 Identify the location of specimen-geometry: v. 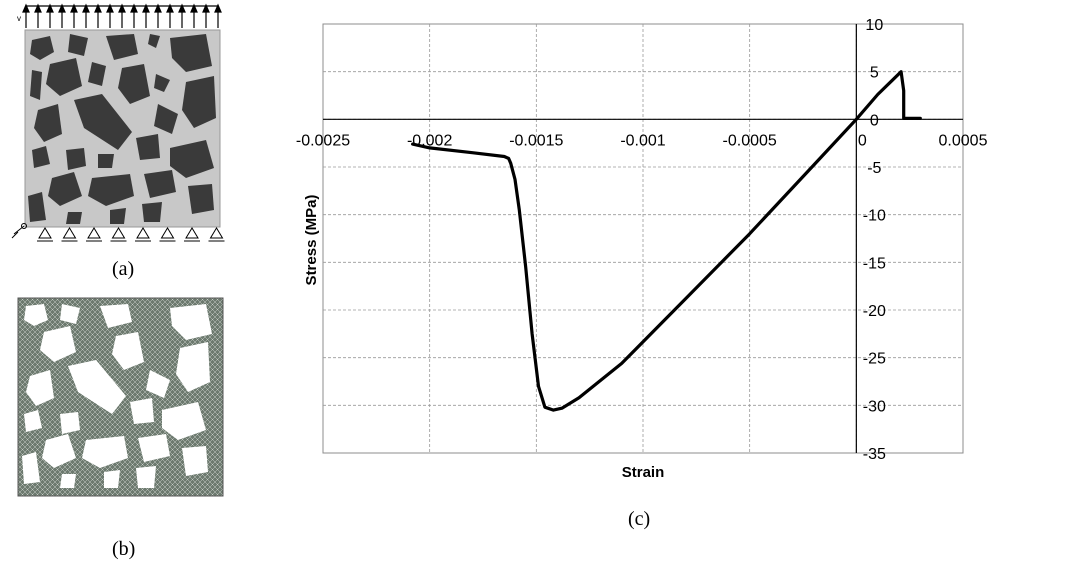
(118, 122).